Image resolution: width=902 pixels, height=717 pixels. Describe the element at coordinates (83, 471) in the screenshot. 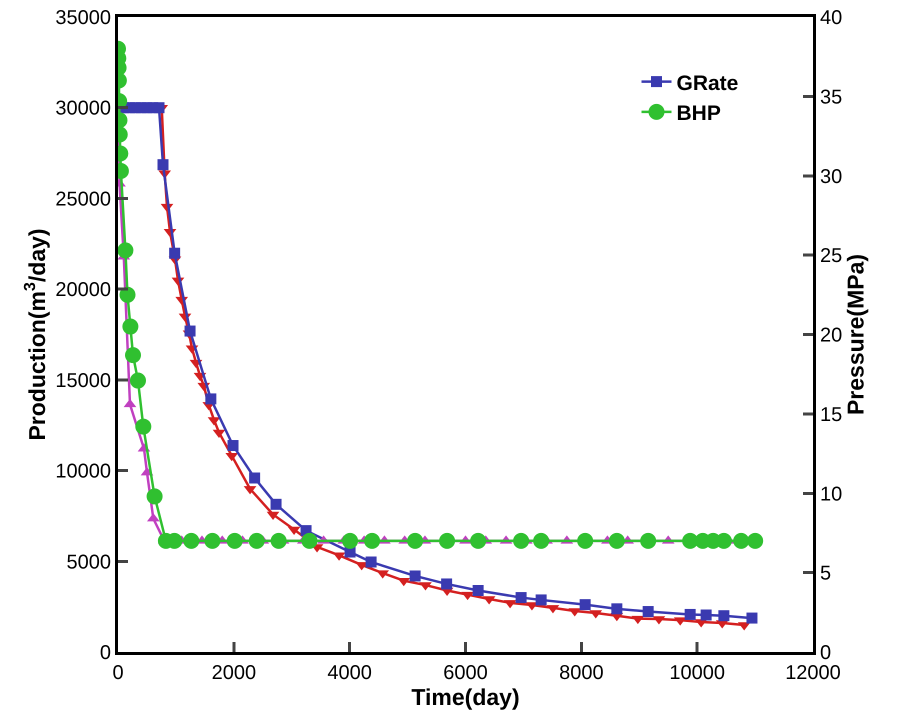

I see `y-tick-label: 10000` at that location.